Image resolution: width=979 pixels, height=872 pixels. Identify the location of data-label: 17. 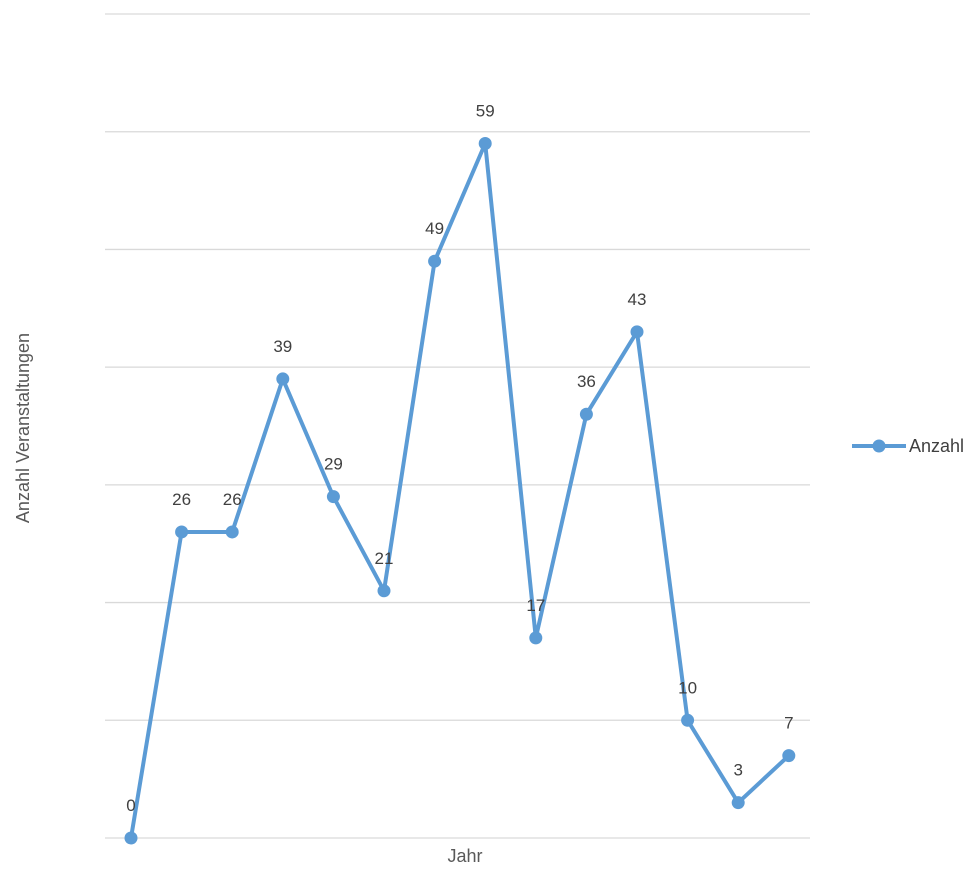
(535, 605).